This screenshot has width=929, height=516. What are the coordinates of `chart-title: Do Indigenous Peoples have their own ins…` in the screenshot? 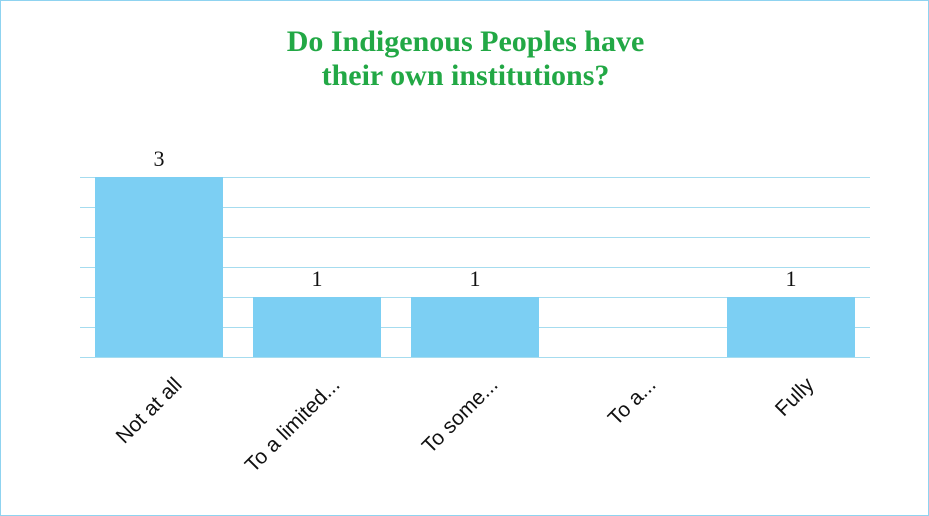 It's located at (465, 59).